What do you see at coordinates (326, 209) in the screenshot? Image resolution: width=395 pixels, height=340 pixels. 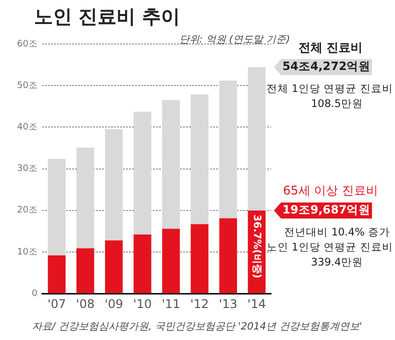 I see `annotation: 19조9,687억원` at bounding box center [326, 209].